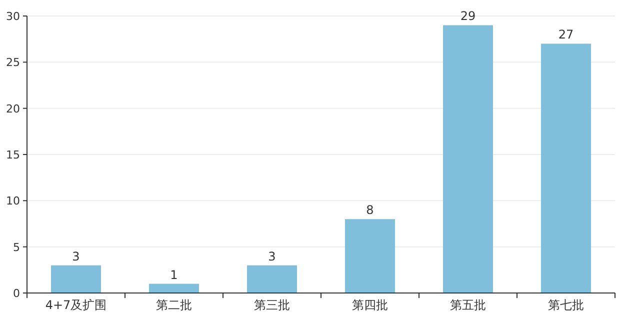  What do you see at coordinates (370, 305) in the screenshot?
I see `x-tick-label: 第四批` at bounding box center [370, 305].